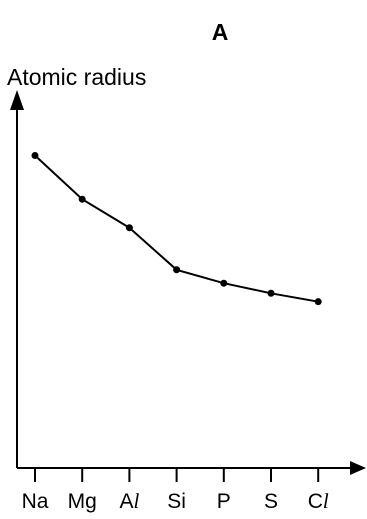  What do you see at coordinates (318, 501) in the screenshot?
I see `x-tick-label-6: Cl` at bounding box center [318, 501].